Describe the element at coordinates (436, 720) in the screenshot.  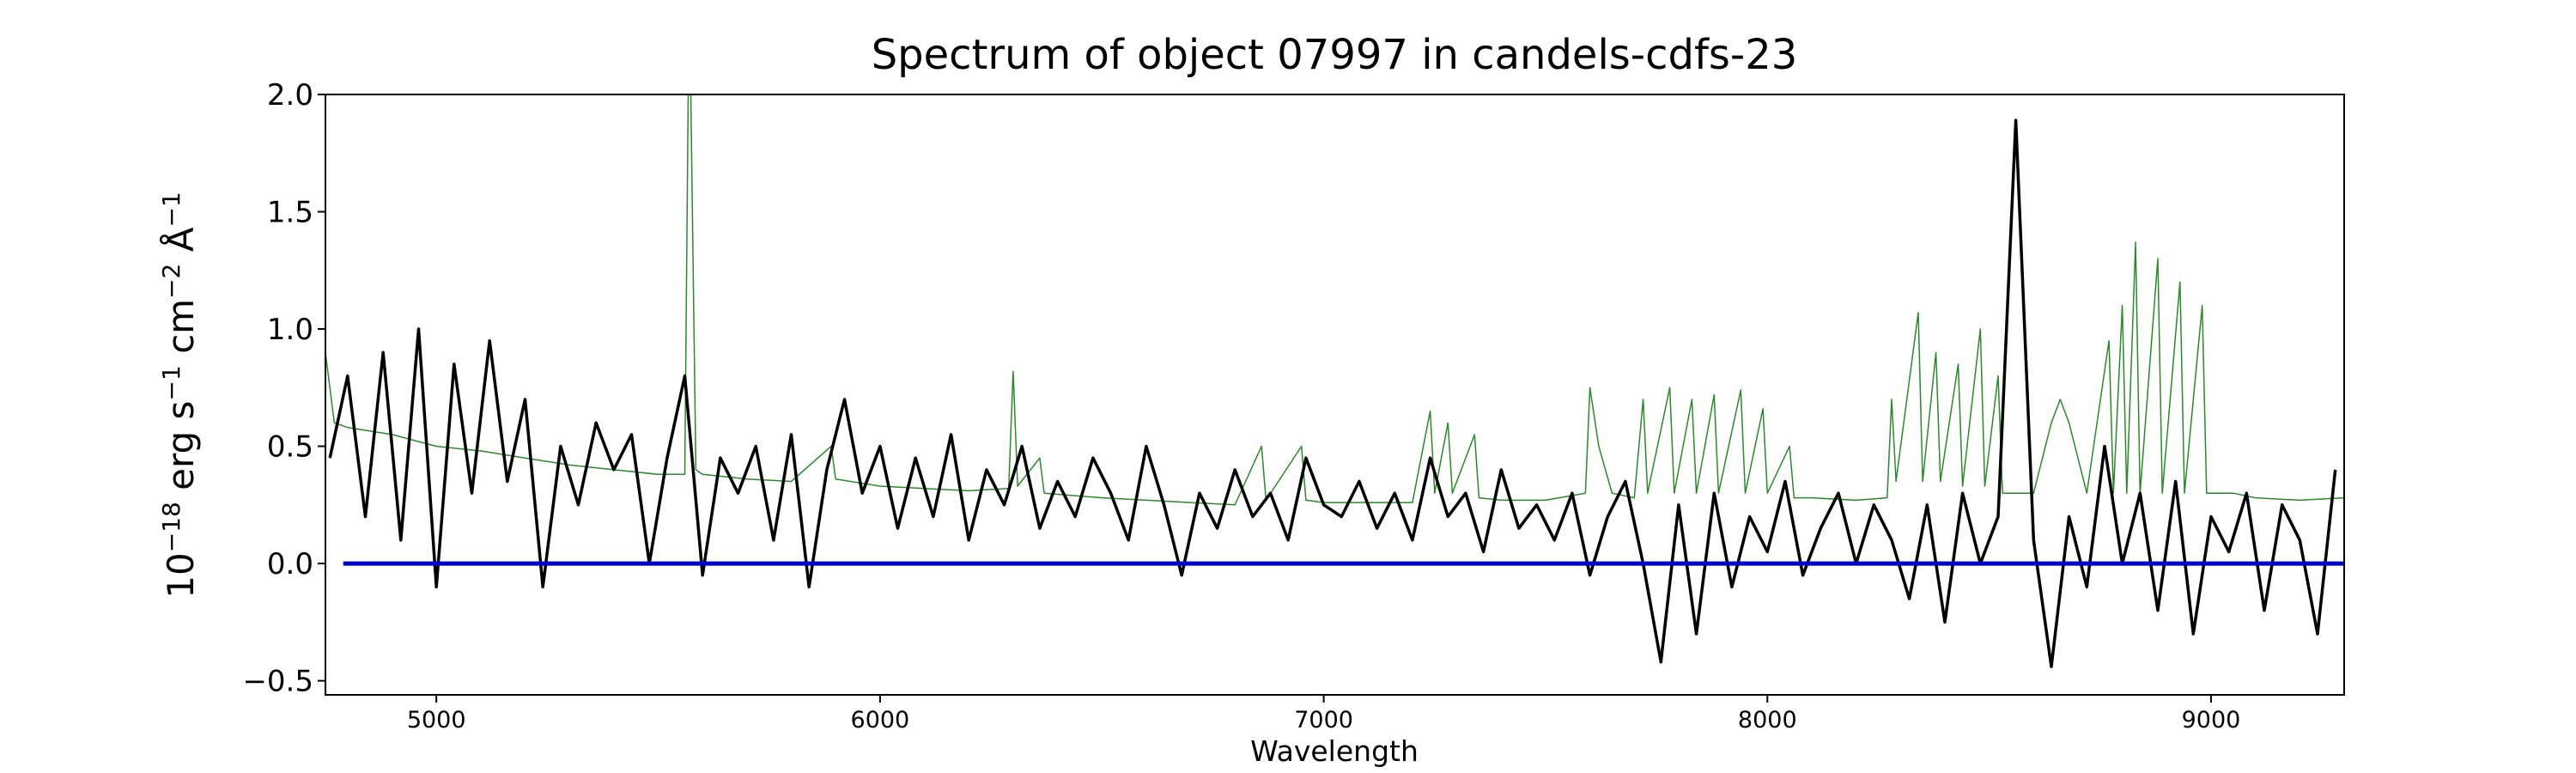
I see `x-tick-label: 5000` at that location.